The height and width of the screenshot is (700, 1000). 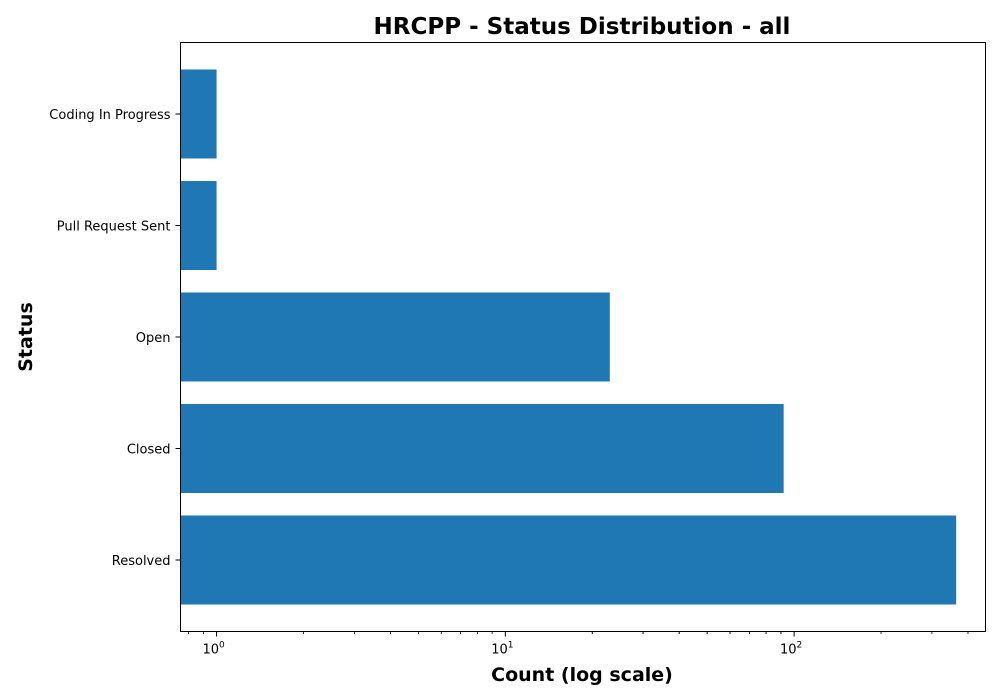 I want to click on bar-coding-in-progress, so click(x=198, y=114).